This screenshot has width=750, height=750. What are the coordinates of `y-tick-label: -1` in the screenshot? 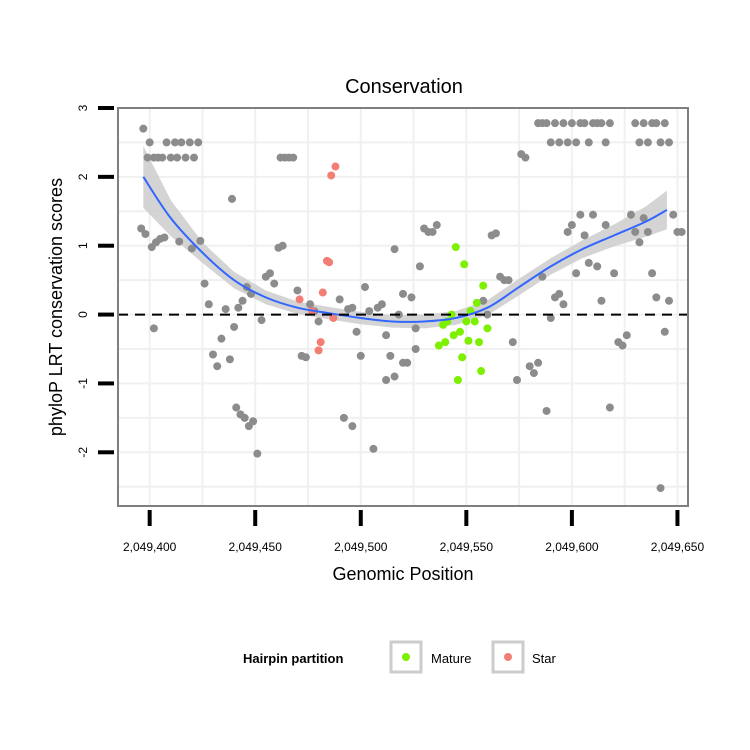 It's located at (83, 383).